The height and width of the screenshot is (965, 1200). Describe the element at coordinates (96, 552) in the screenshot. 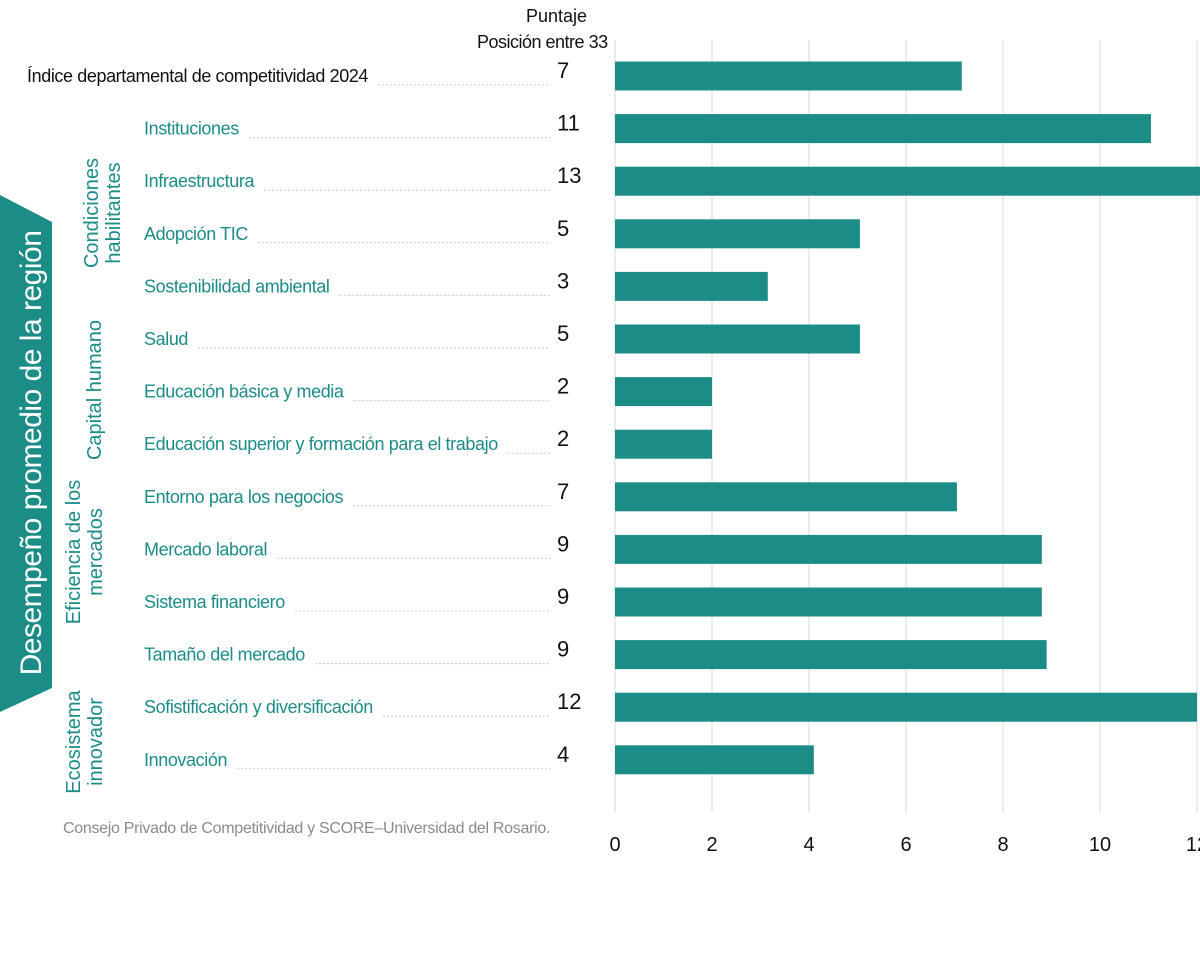

I see `group-label-line2: mercados` at that location.